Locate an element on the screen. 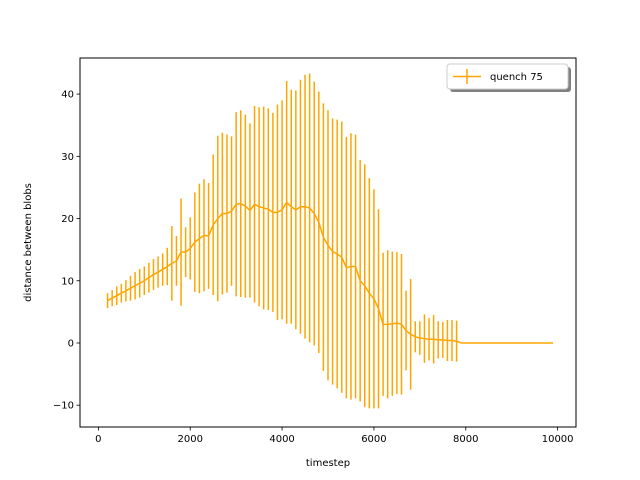 Image resolution: width=640 pixels, height=480 pixels. x-tick-label: 6000 is located at coordinates (373, 439).